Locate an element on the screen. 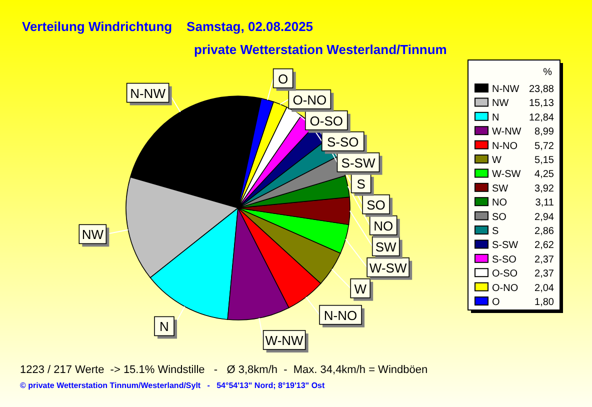  data-label: 3,11 is located at coordinates (544, 203).